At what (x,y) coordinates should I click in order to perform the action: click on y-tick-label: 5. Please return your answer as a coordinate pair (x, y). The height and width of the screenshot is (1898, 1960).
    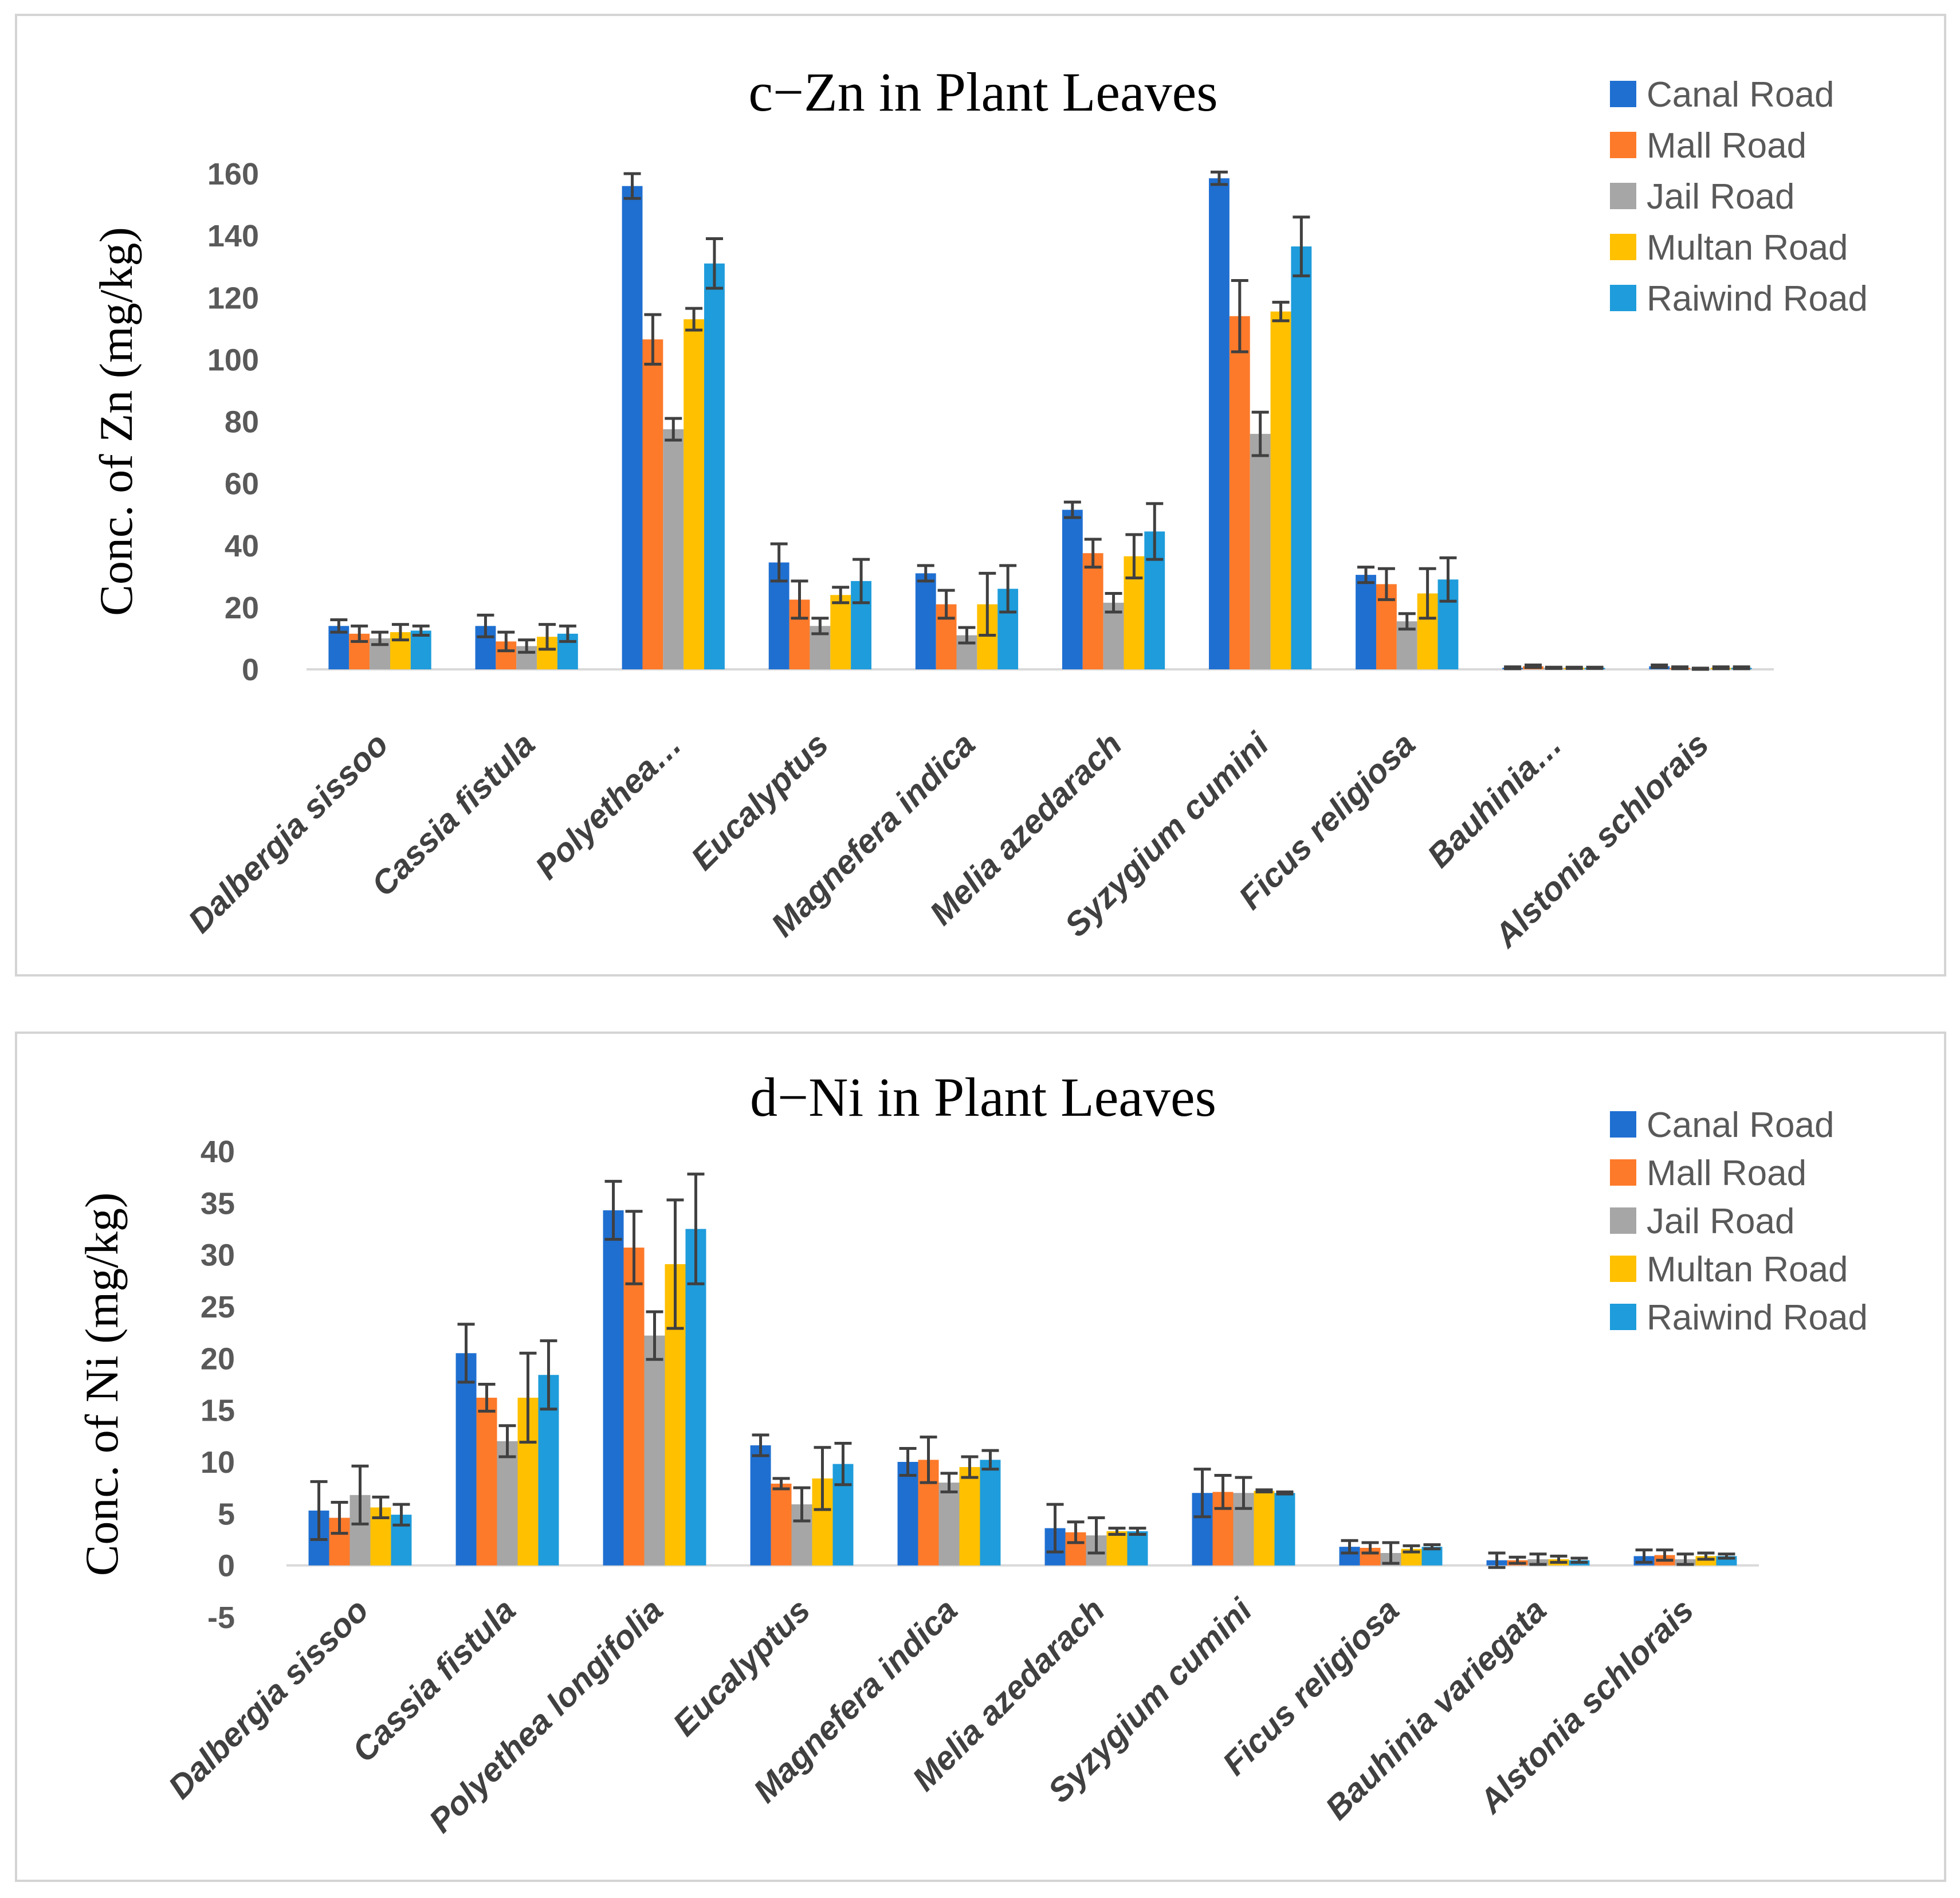
    Looking at the image, I should click on (226, 1514).